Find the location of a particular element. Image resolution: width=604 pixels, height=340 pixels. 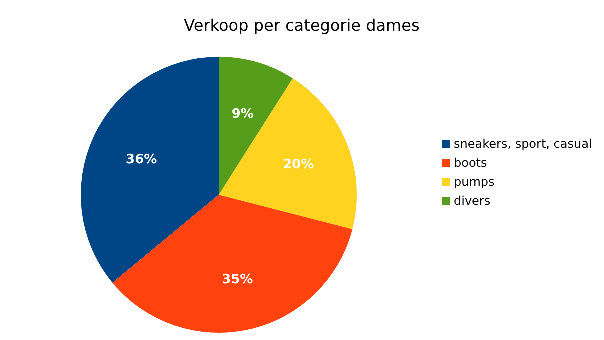

data-label: 36% is located at coordinates (142, 160).